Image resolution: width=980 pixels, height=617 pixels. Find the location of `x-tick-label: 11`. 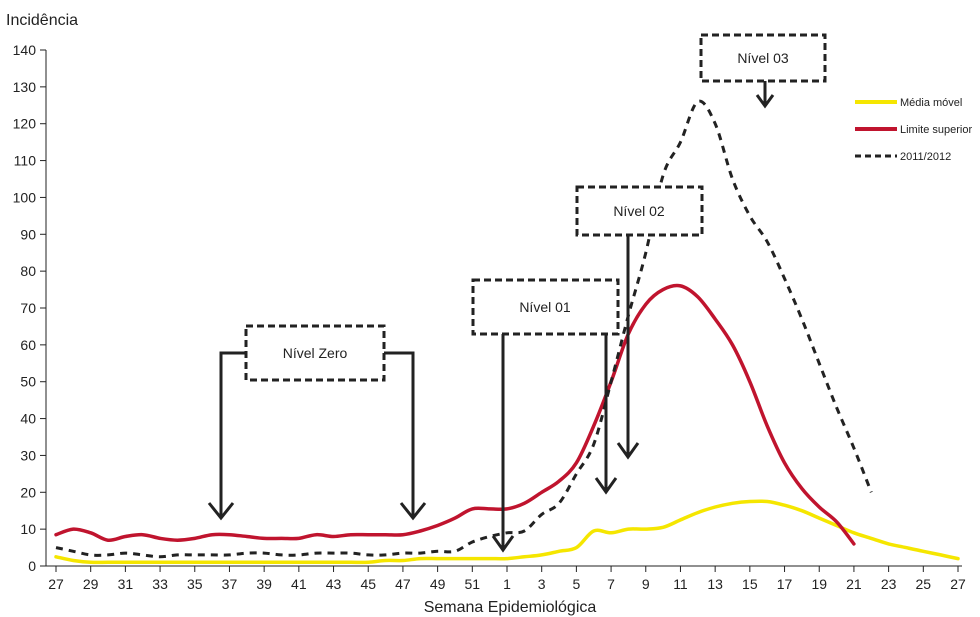

x-tick-label: 11 is located at coordinates (680, 584).